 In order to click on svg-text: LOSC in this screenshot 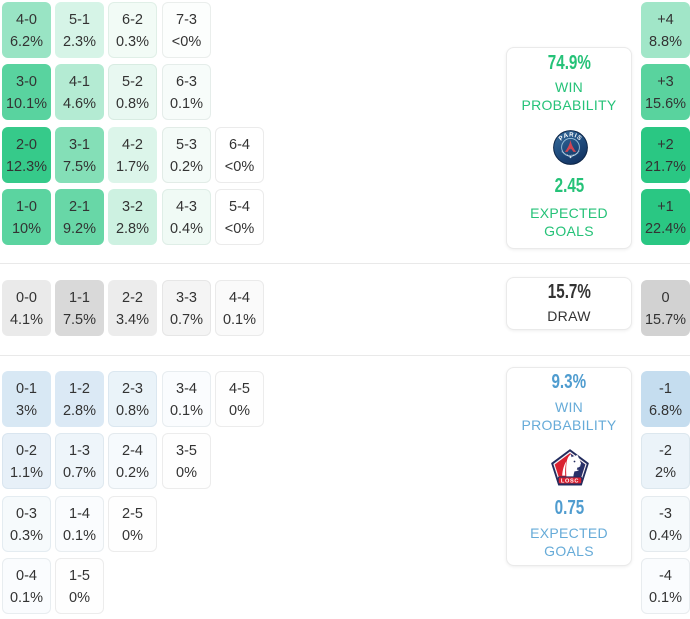, I will do `click(570, 481)`.